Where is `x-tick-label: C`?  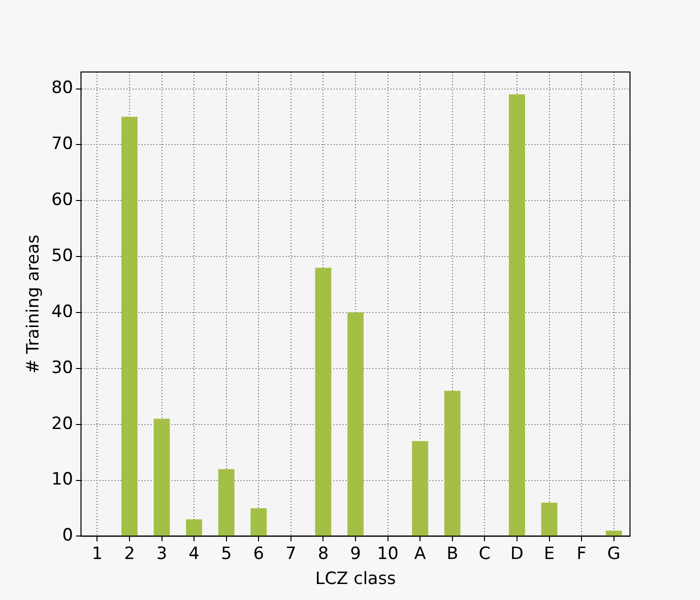 x-tick-label: C is located at coordinates (484, 554).